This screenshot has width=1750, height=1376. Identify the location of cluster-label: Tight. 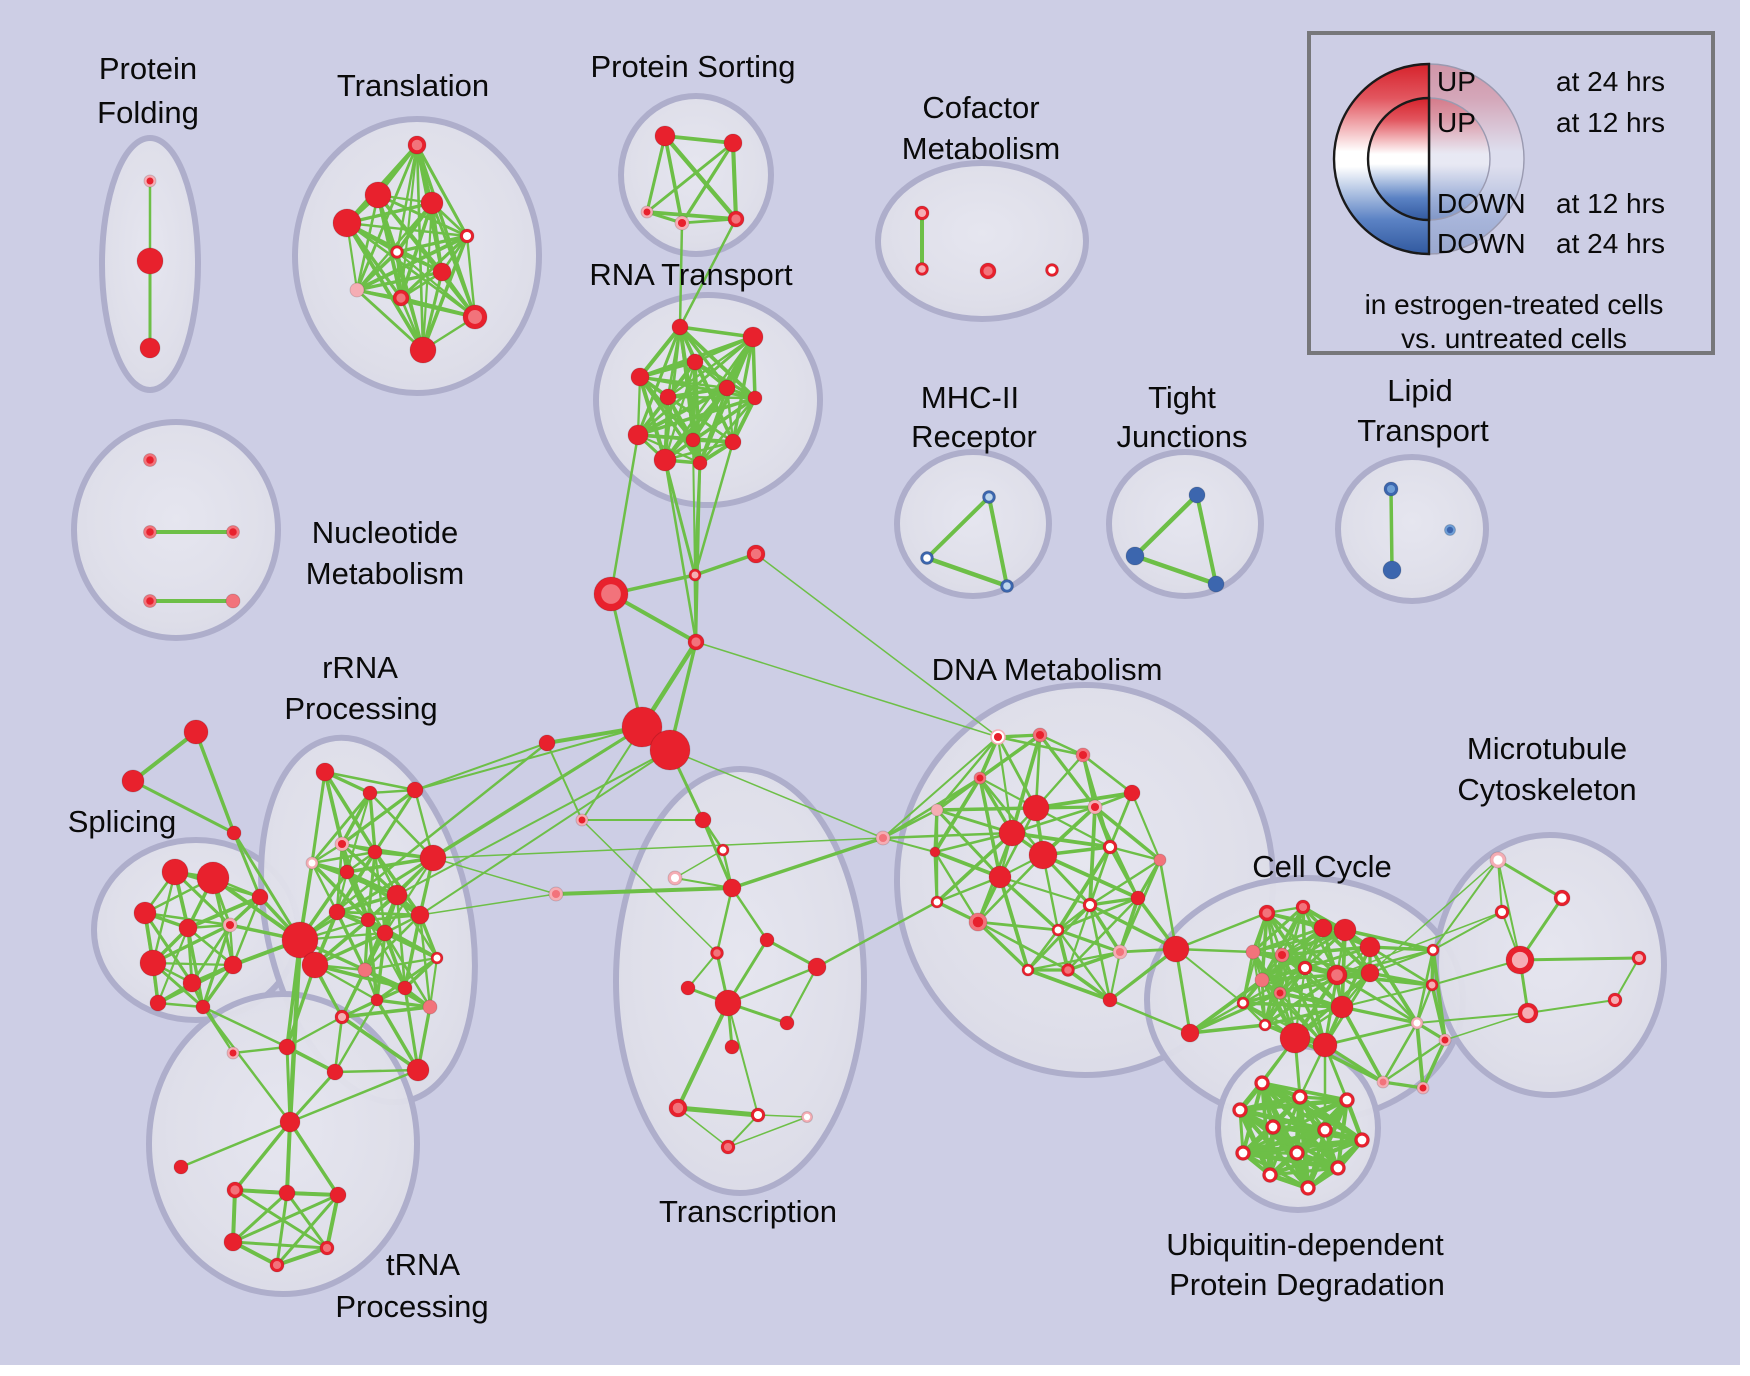
(1182, 397).